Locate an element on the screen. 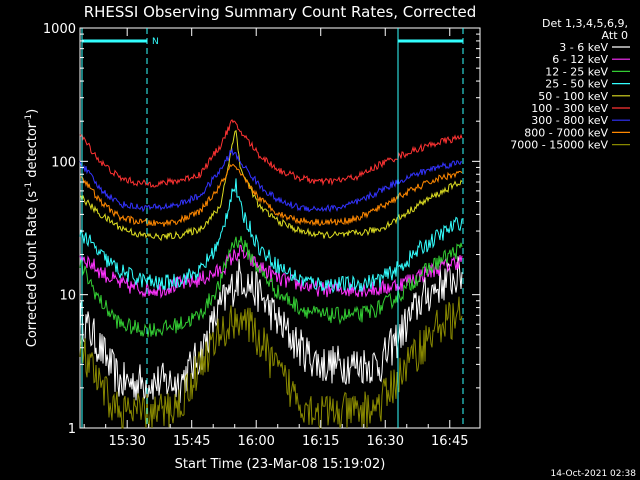 The height and width of the screenshot is (480, 640). night-label: N is located at coordinates (155, 42).